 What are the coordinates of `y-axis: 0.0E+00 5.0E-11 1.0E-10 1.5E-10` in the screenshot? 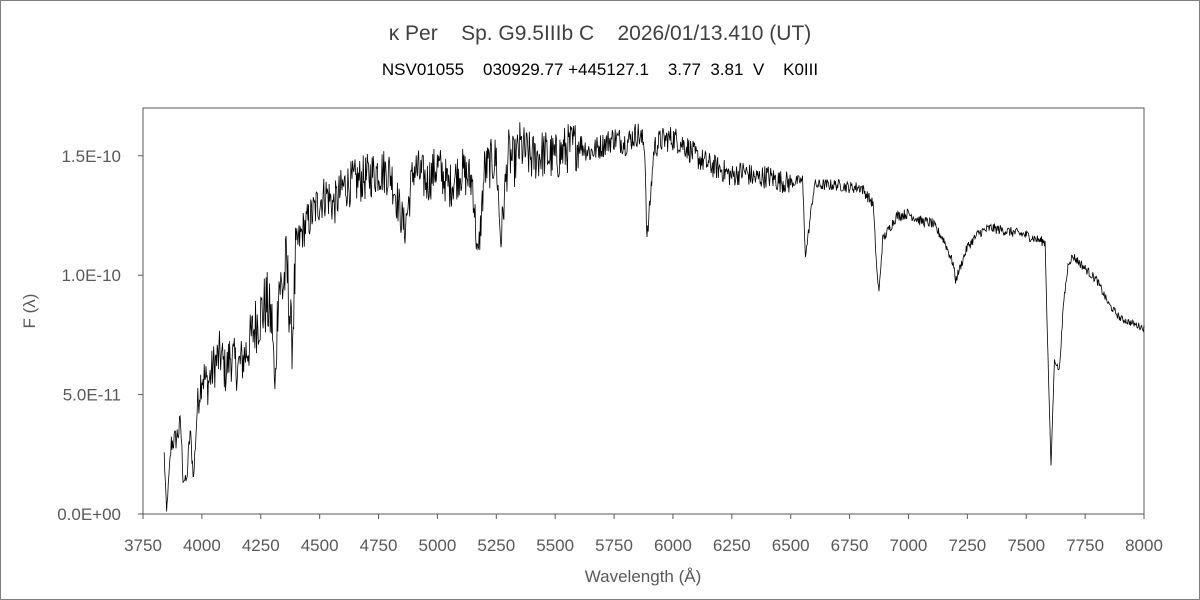 It's located at (100, 335).